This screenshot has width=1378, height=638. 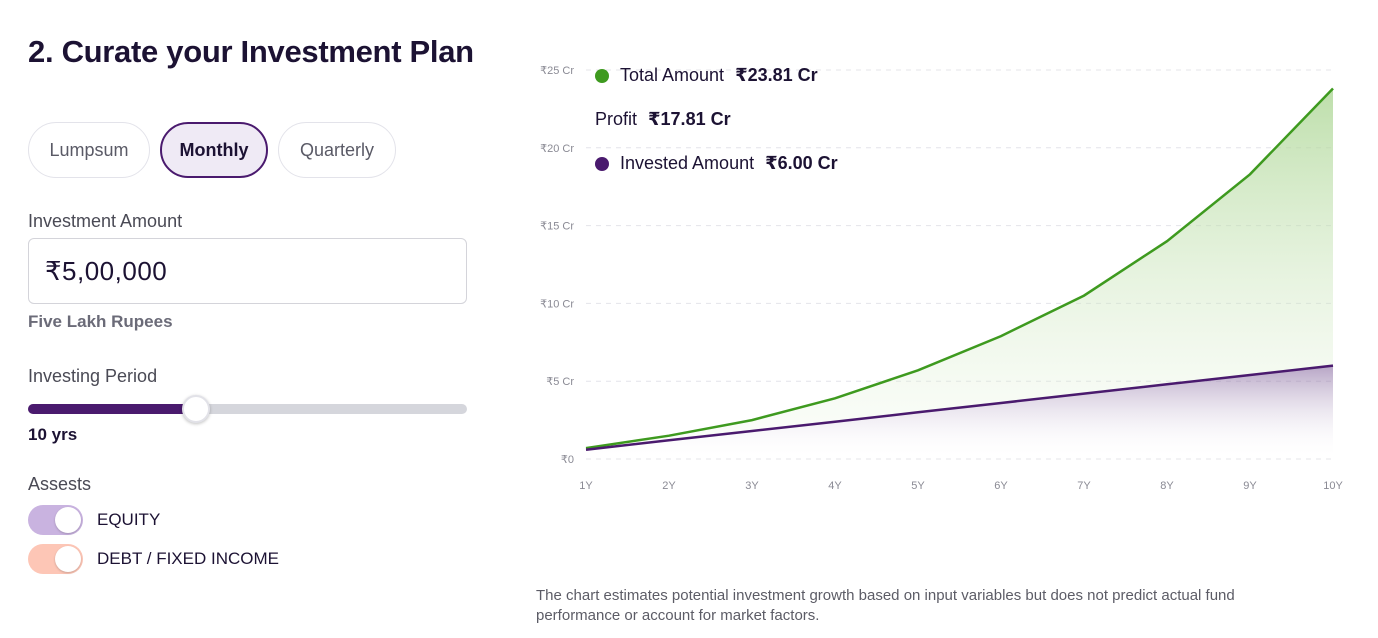 I want to click on x-tick-label: 9Y, so click(x=1250, y=486).